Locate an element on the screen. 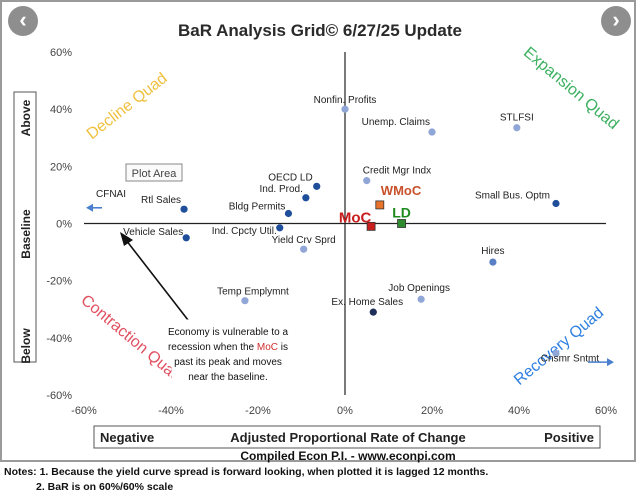 This screenshot has height=496, width=640. annotation-line-3: past its peak and moves is located at coordinates (228, 362).